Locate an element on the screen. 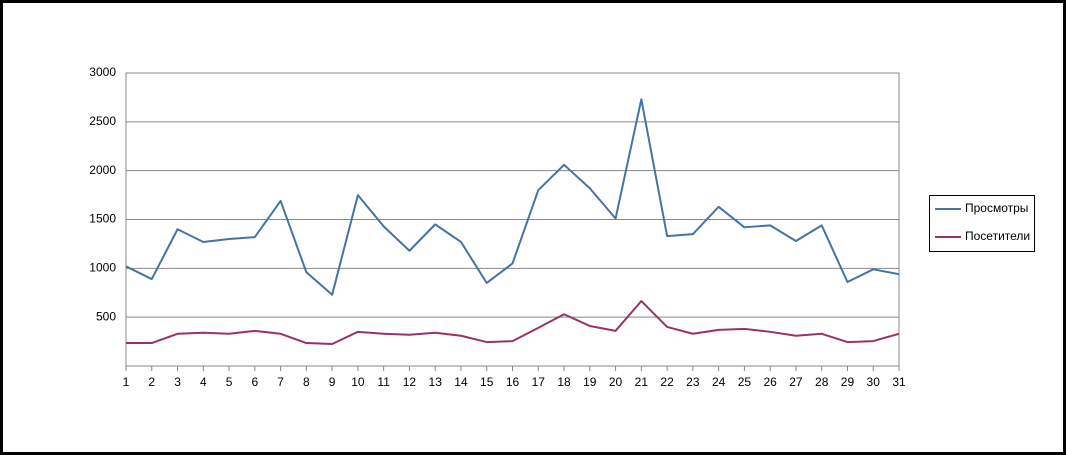  x-tick-label: 10 is located at coordinates (358, 382).